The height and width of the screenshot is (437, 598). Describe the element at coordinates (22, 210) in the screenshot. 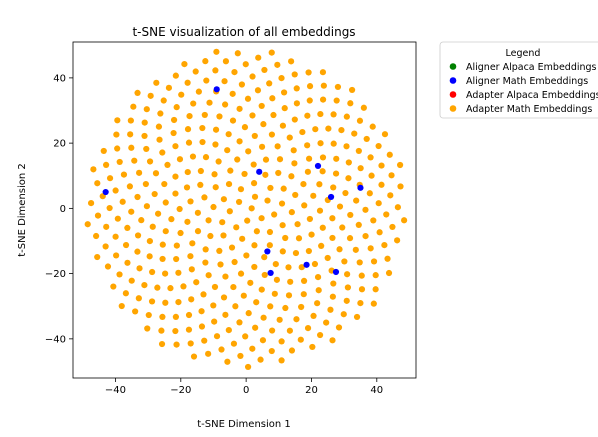

I see `y-axis-label: t-SNE Dimension 2` at that location.